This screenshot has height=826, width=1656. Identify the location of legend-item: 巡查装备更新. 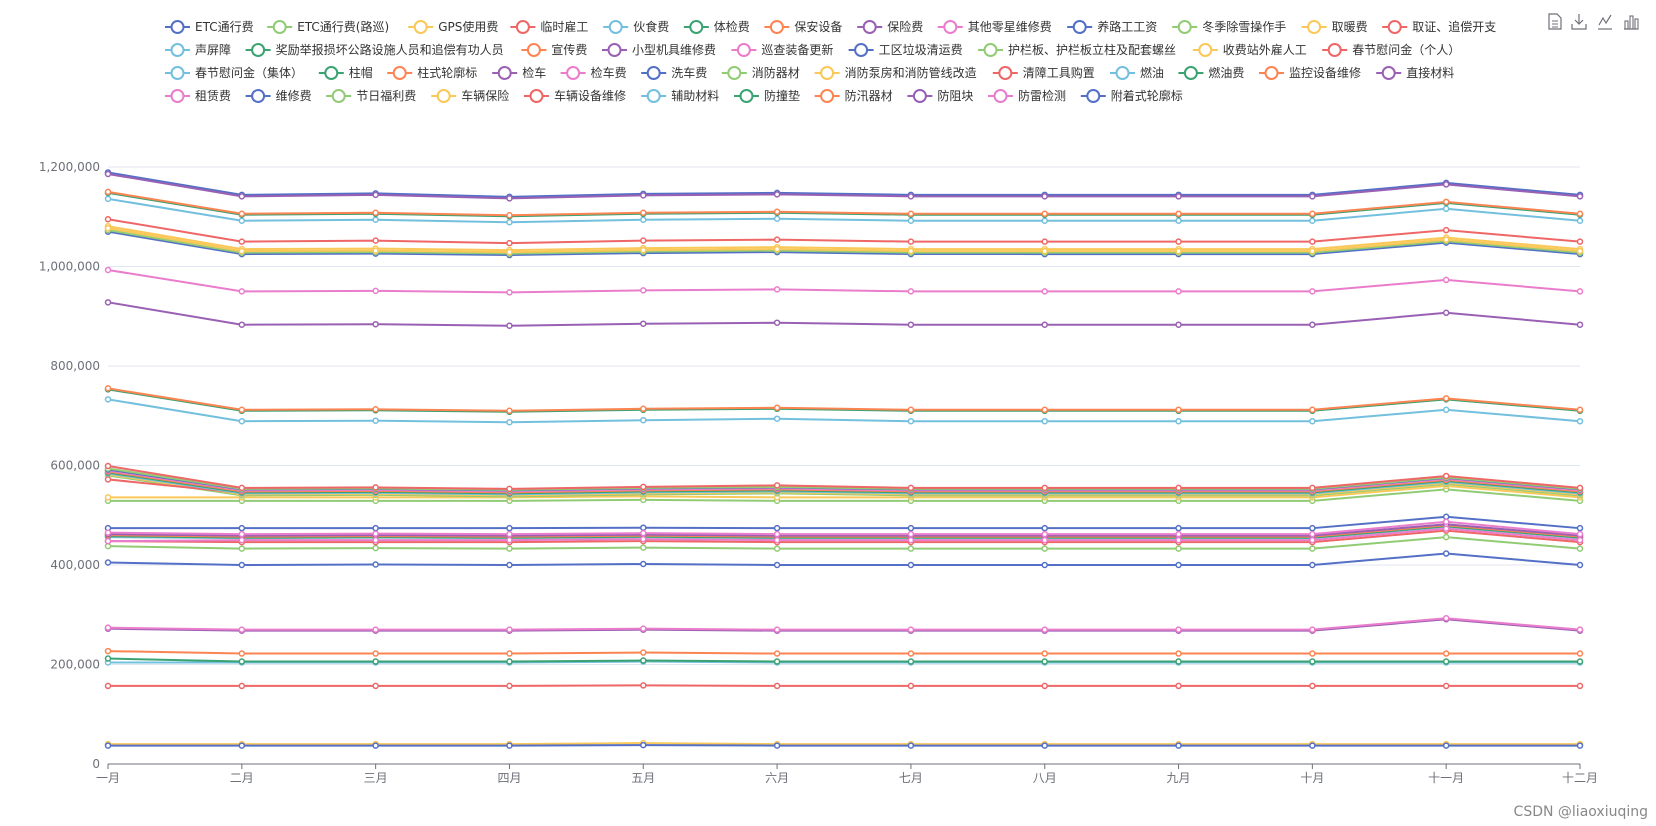
(782, 49).